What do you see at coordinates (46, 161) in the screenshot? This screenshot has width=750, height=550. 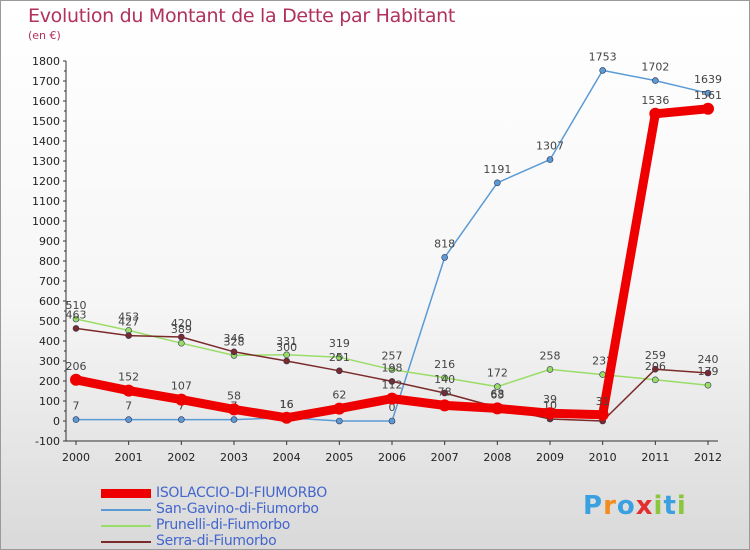 I see `y-tick-label: 1300` at bounding box center [46, 161].